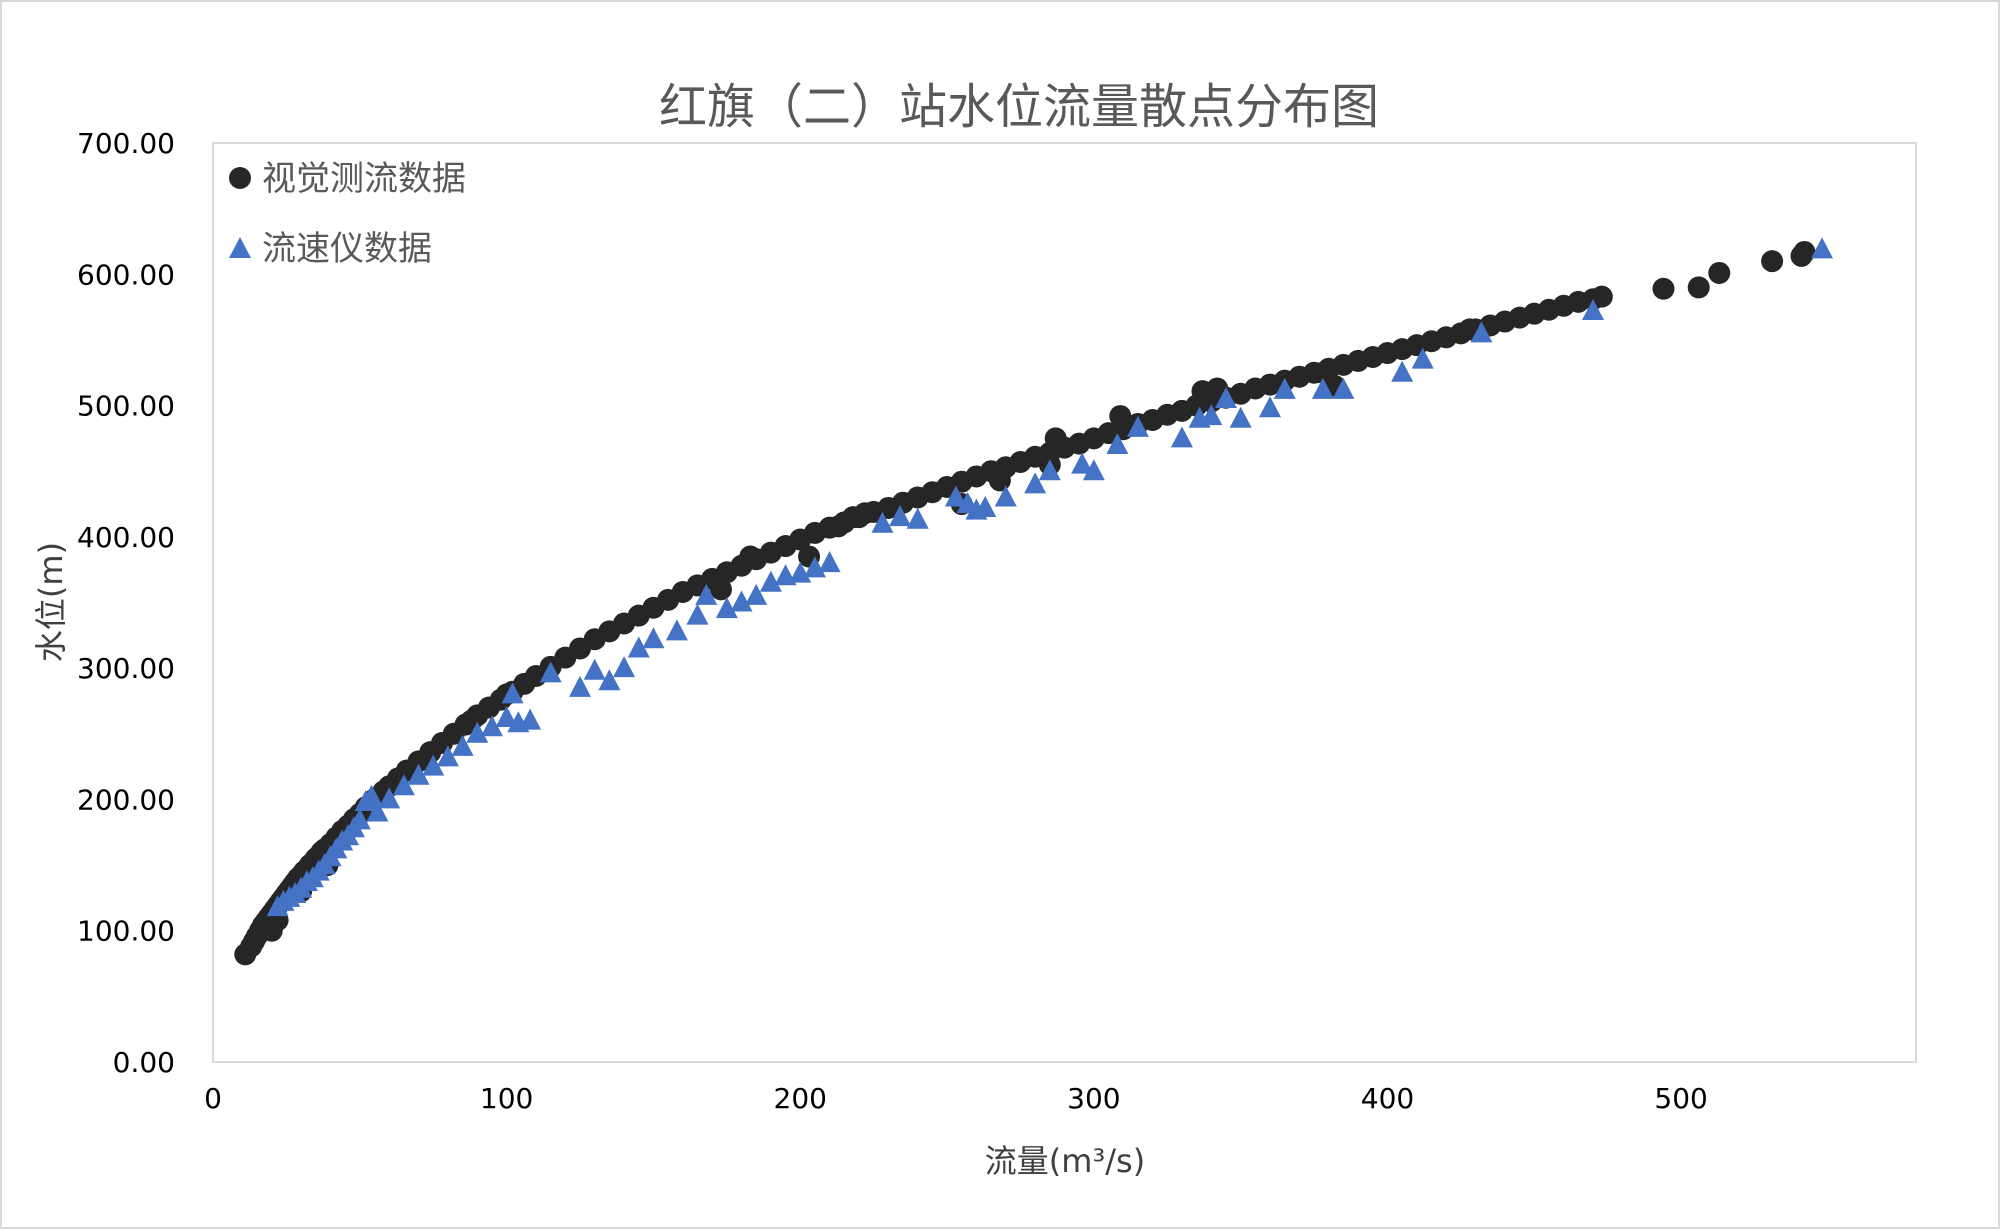 This screenshot has width=2000, height=1231. Describe the element at coordinates (126, 931) in the screenshot. I see `y-tick-label: 100.00` at that location.